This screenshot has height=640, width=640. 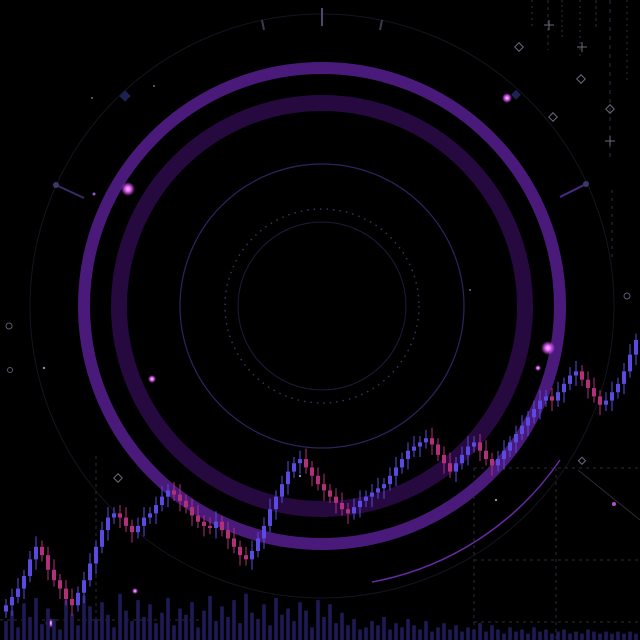 I want to click on sparkle-icons, so click(x=579, y=83).